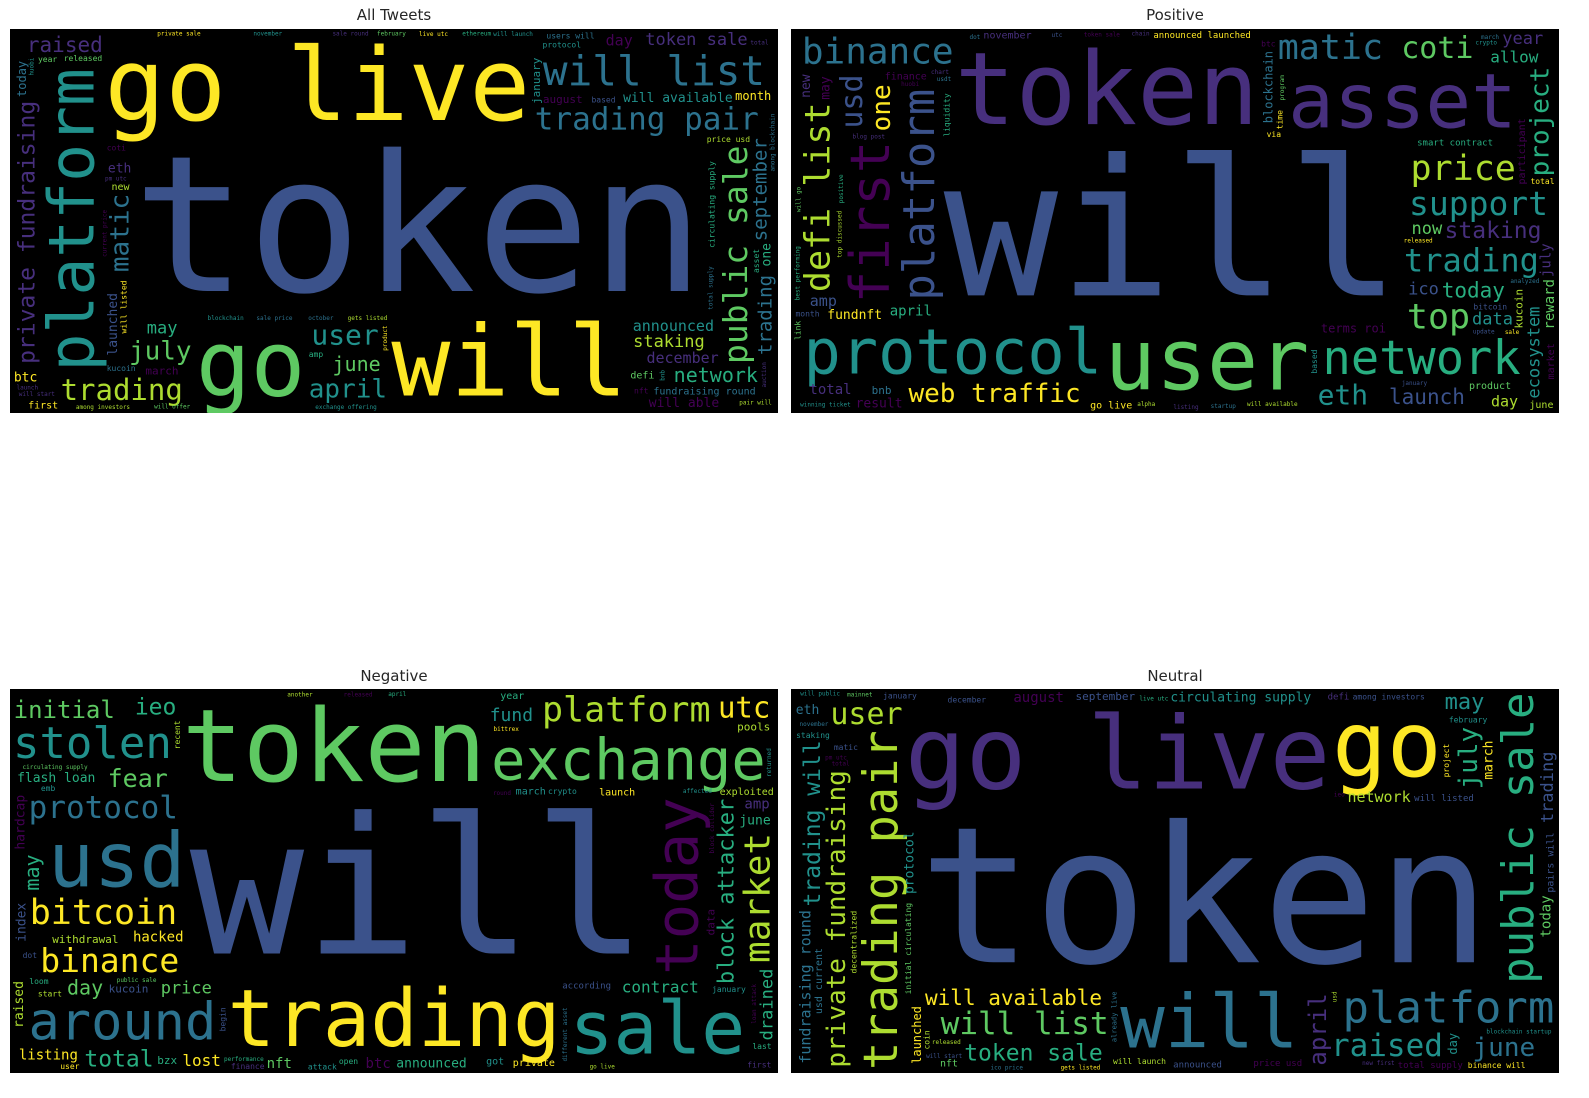 This screenshot has height=1098, width=1589. What do you see at coordinates (663, 375) in the screenshot?
I see `word: bnb` at bounding box center [663, 375].